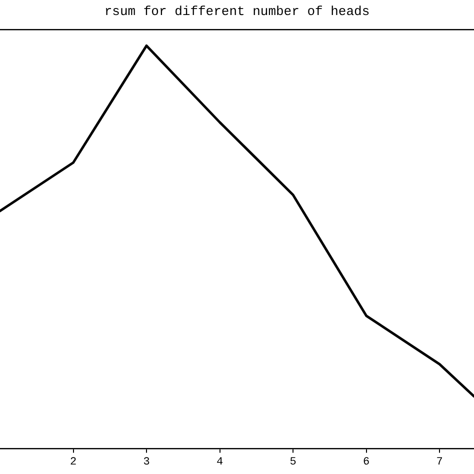 The height and width of the screenshot is (474, 474). I want to click on chart-title: rsum for different number of heads, so click(237, 12).